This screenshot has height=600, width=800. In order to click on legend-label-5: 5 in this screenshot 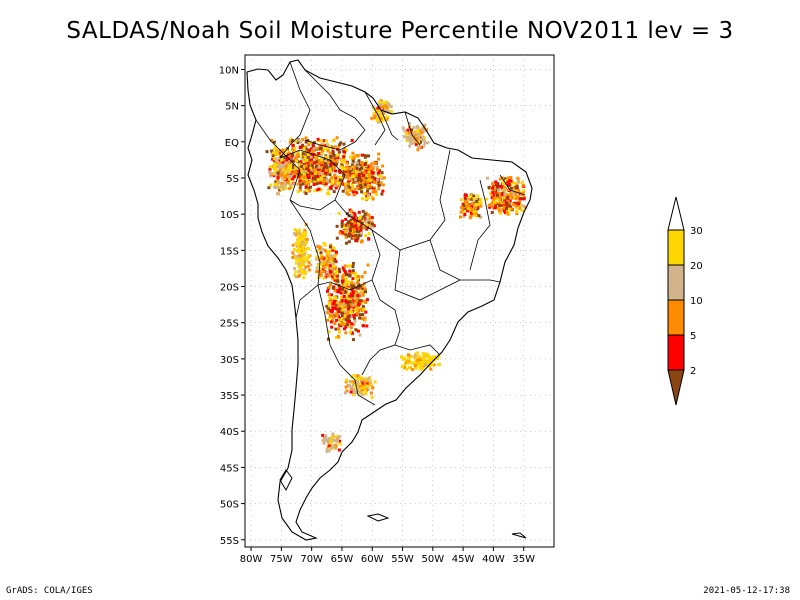, I will do `click(693, 336)`.